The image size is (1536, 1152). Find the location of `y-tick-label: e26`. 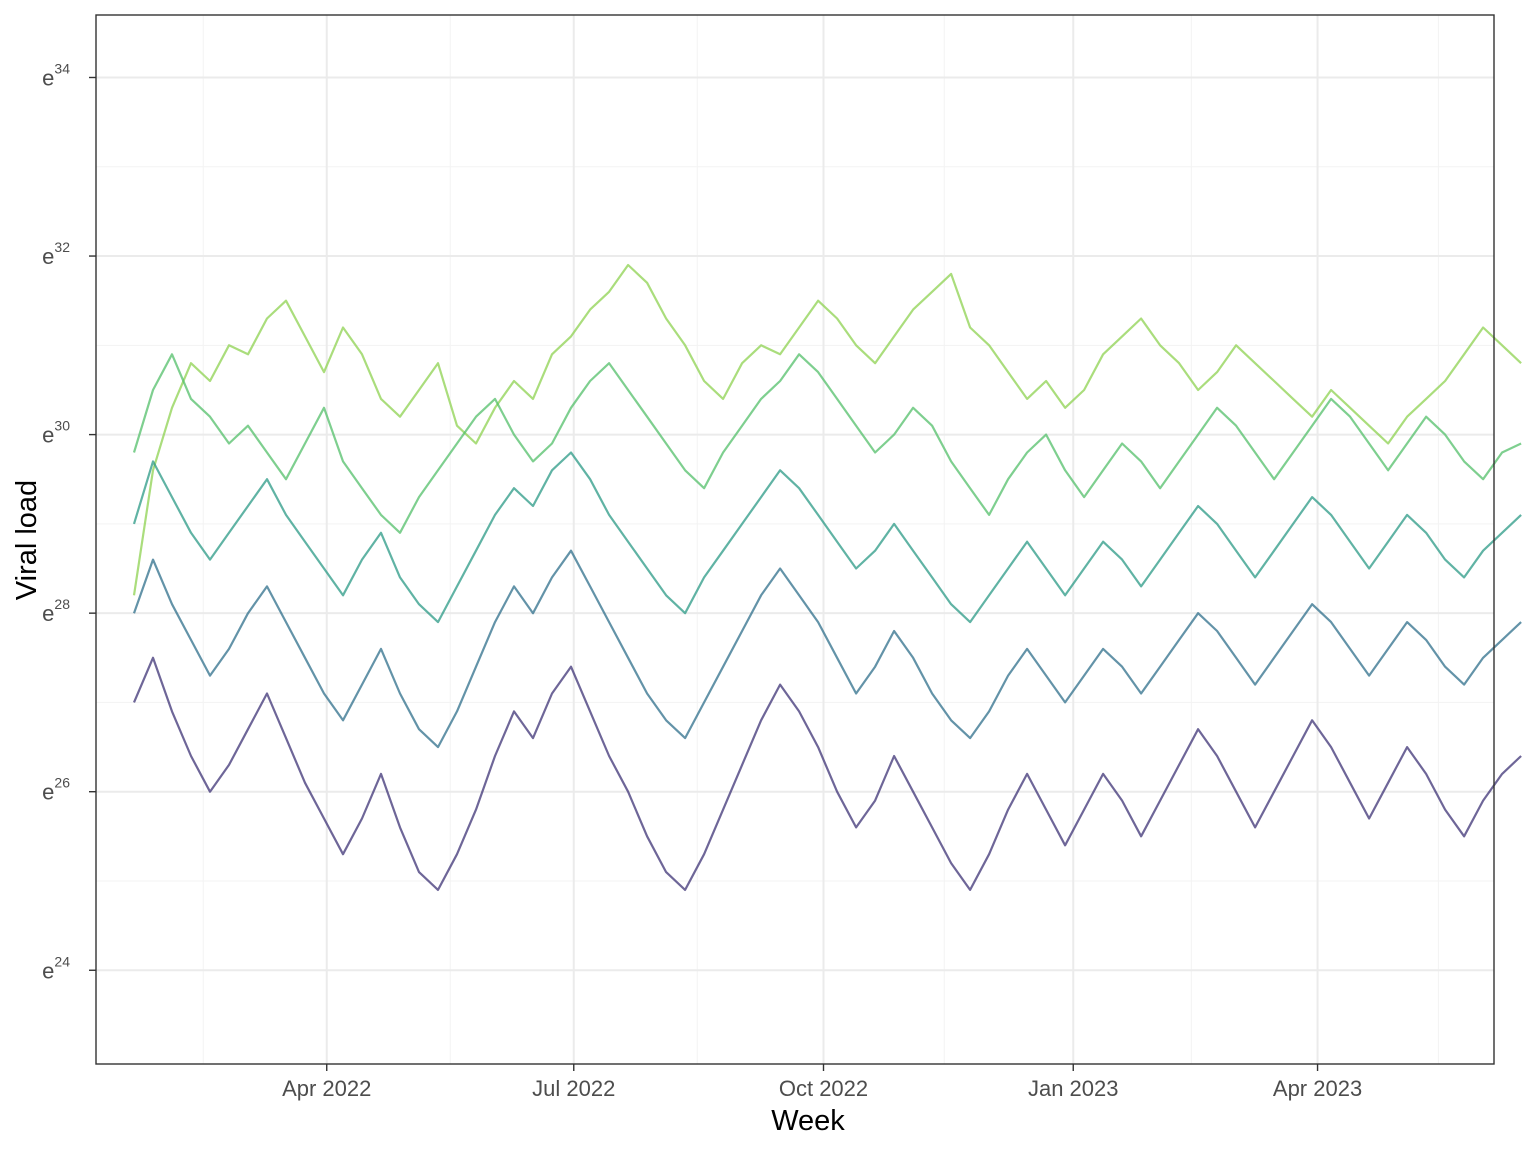

y-tick-label: e26 is located at coordinates (56, 790).